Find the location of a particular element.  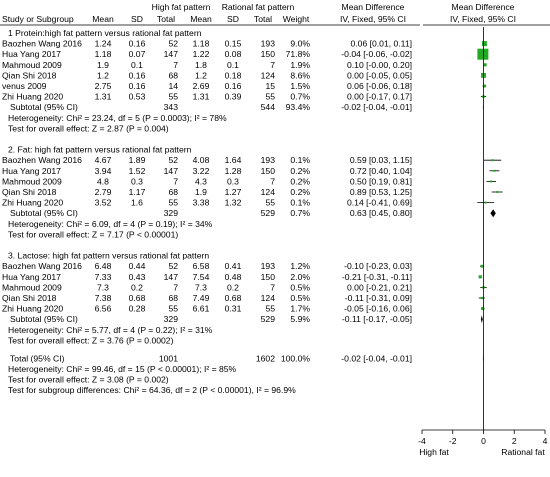

subgroup-1-study-5-label: venus 2009 is located at coordinates (24, 86).